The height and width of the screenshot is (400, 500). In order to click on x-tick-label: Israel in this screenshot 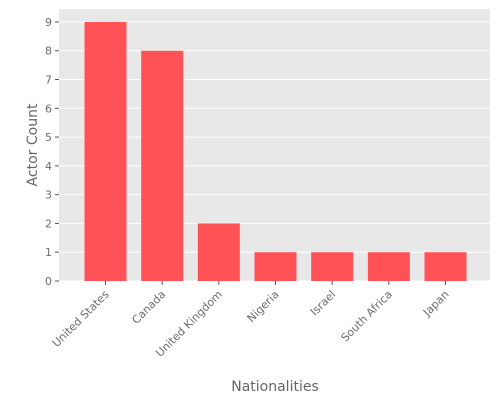, I will do `click(323, 303)`.